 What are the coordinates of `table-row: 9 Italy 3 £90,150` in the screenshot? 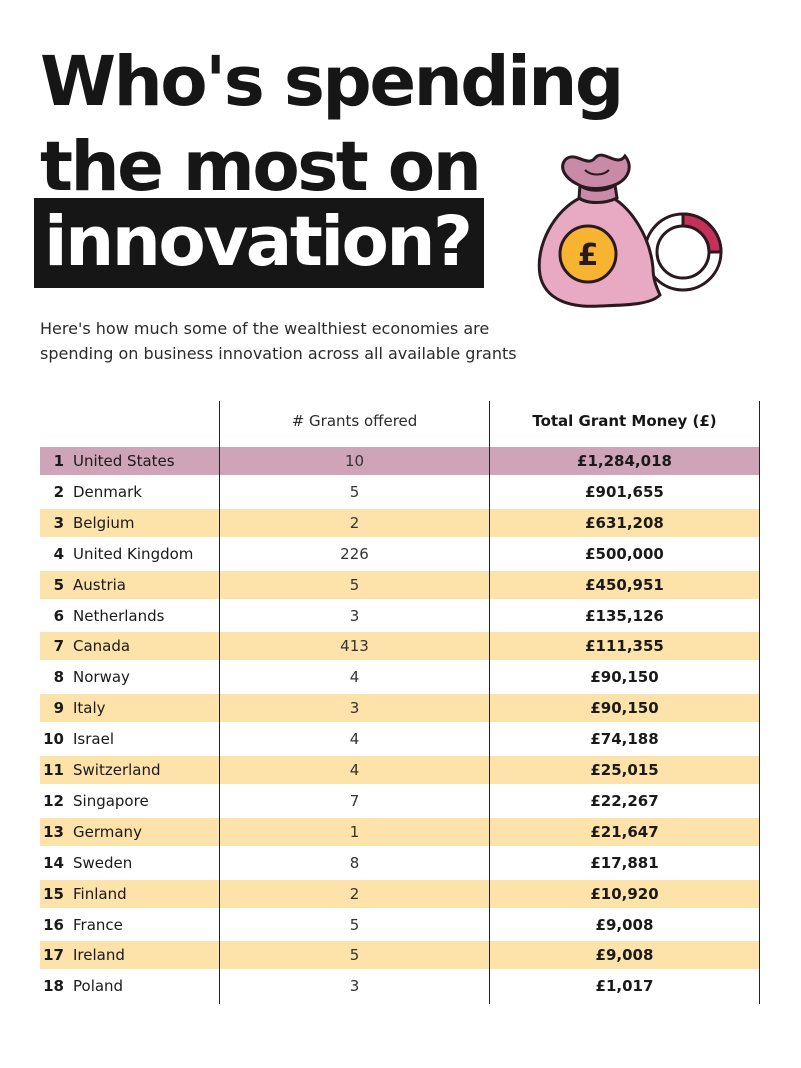 It's located at (400, 708).